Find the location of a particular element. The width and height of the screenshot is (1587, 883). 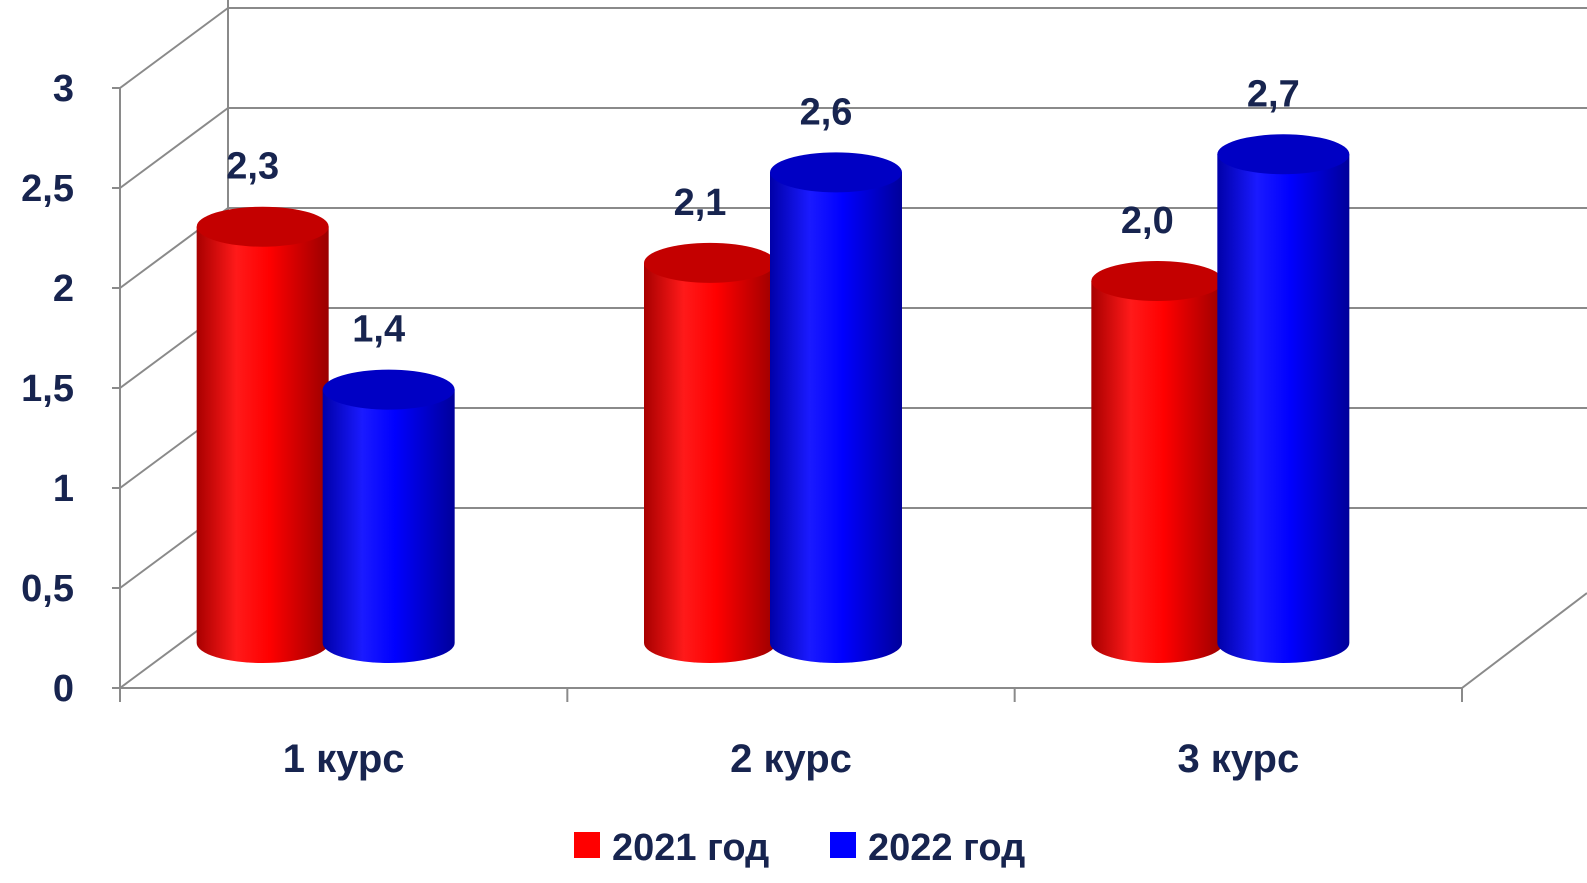

data-label: 2,6 is located at coordinates (826, 112).